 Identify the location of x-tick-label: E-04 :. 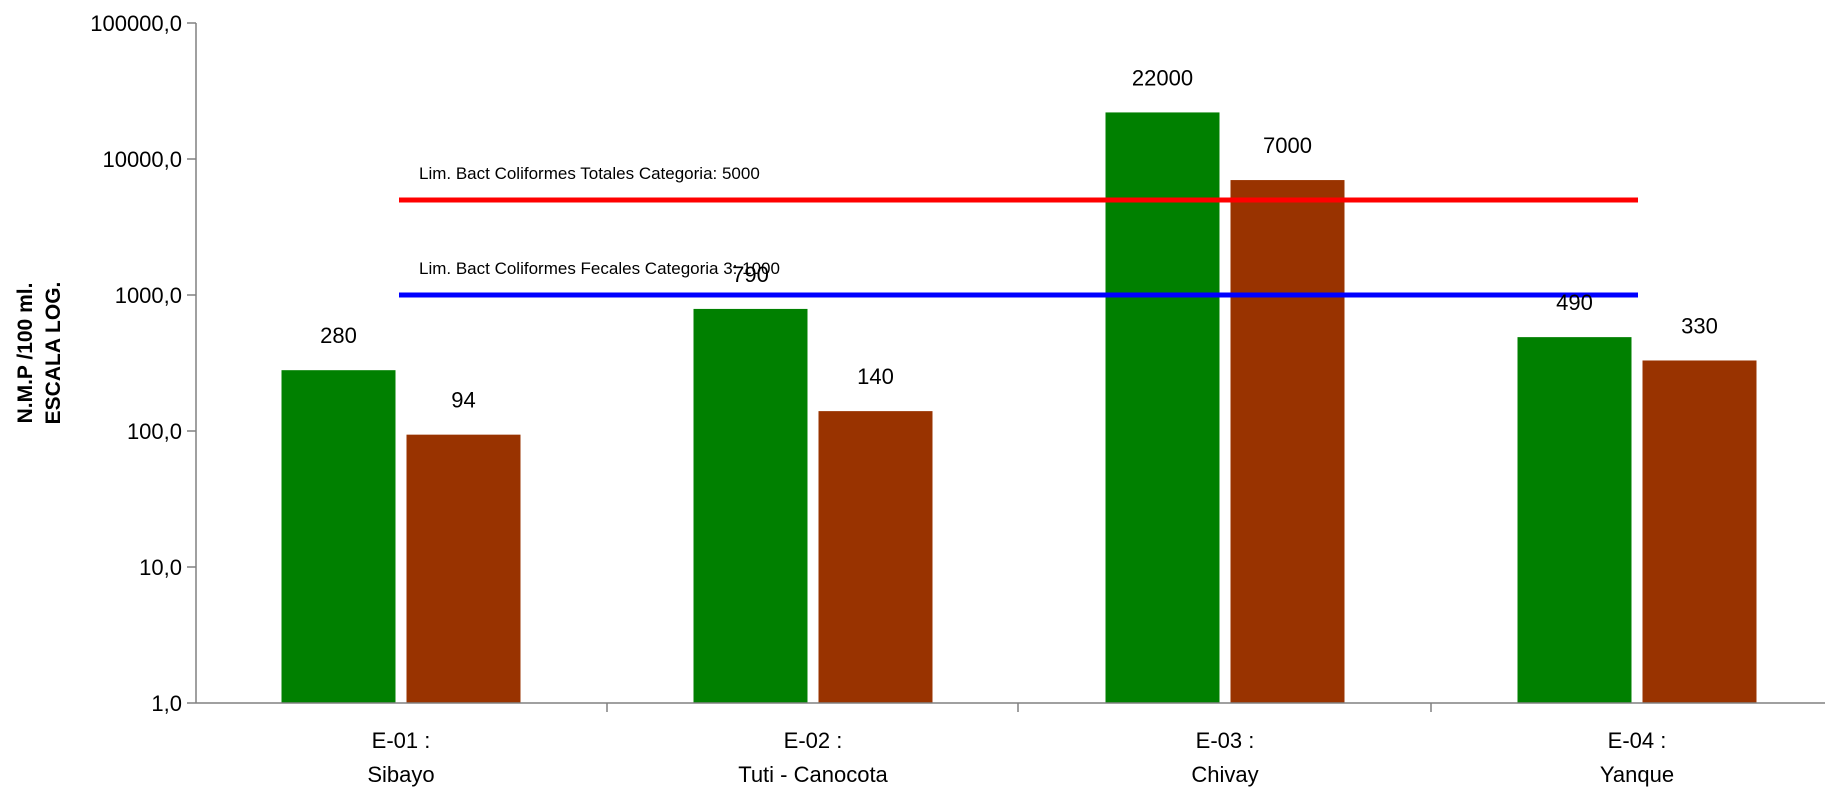
(1637, 740).